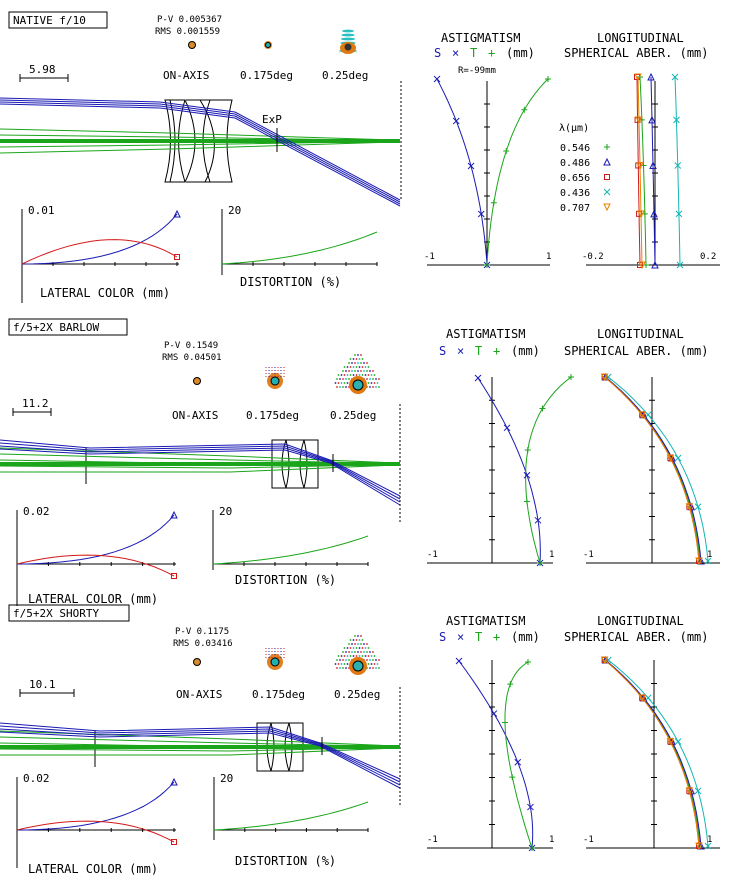  I want to click on field-label-on-axis: ON-AXIS, so click(195, 415).